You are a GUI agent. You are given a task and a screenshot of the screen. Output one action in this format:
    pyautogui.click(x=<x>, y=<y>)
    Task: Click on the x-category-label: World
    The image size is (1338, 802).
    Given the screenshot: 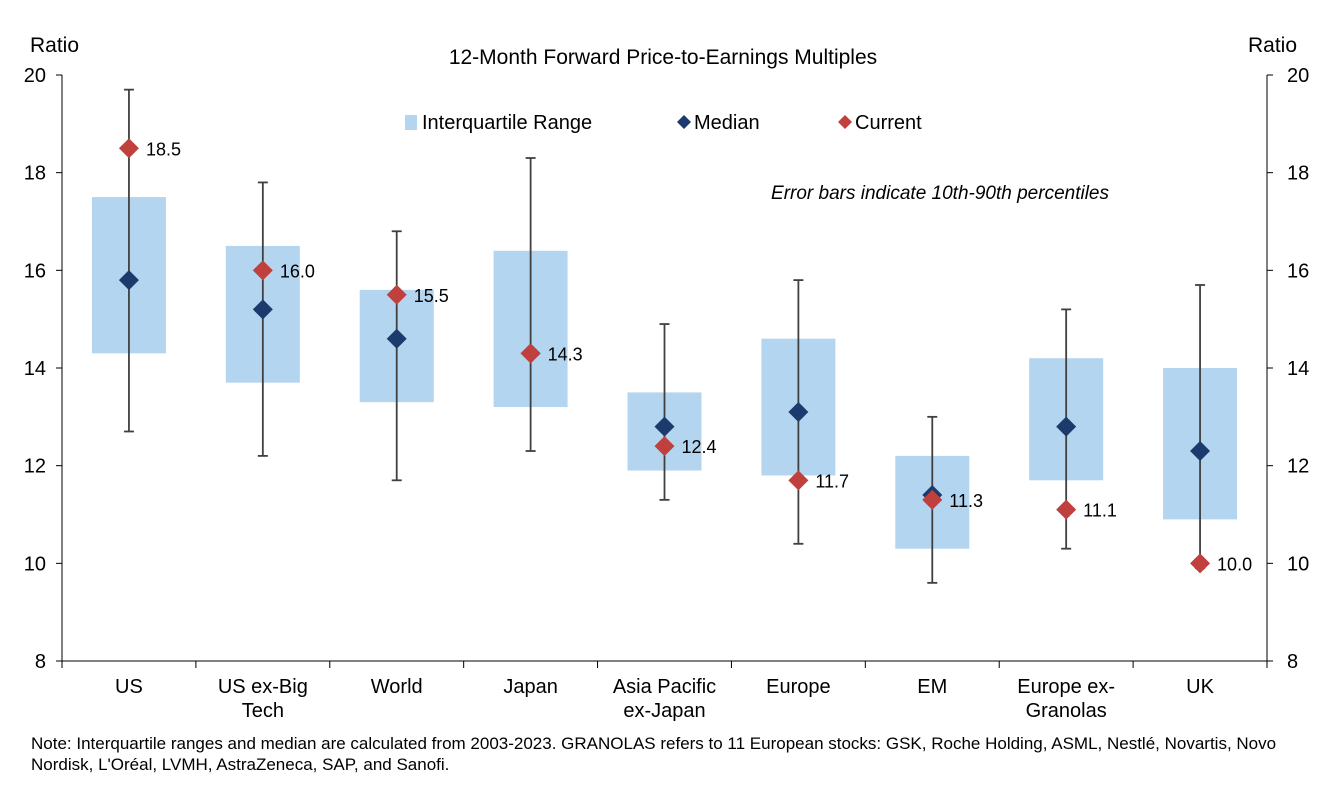 What is the action you would take?
    pyautogui.click(x=397, y=687)
    